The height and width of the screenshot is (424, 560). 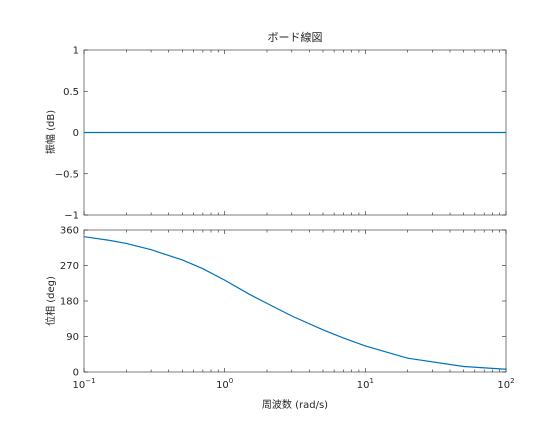 I want to click on y-tick-label: 0.5, so click(x=71, y=92).